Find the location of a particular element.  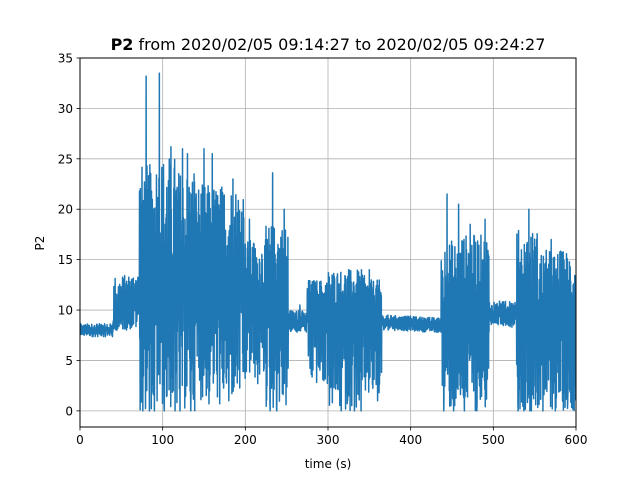

x-axis-label: time (s) is located at coordinates (328, 464).